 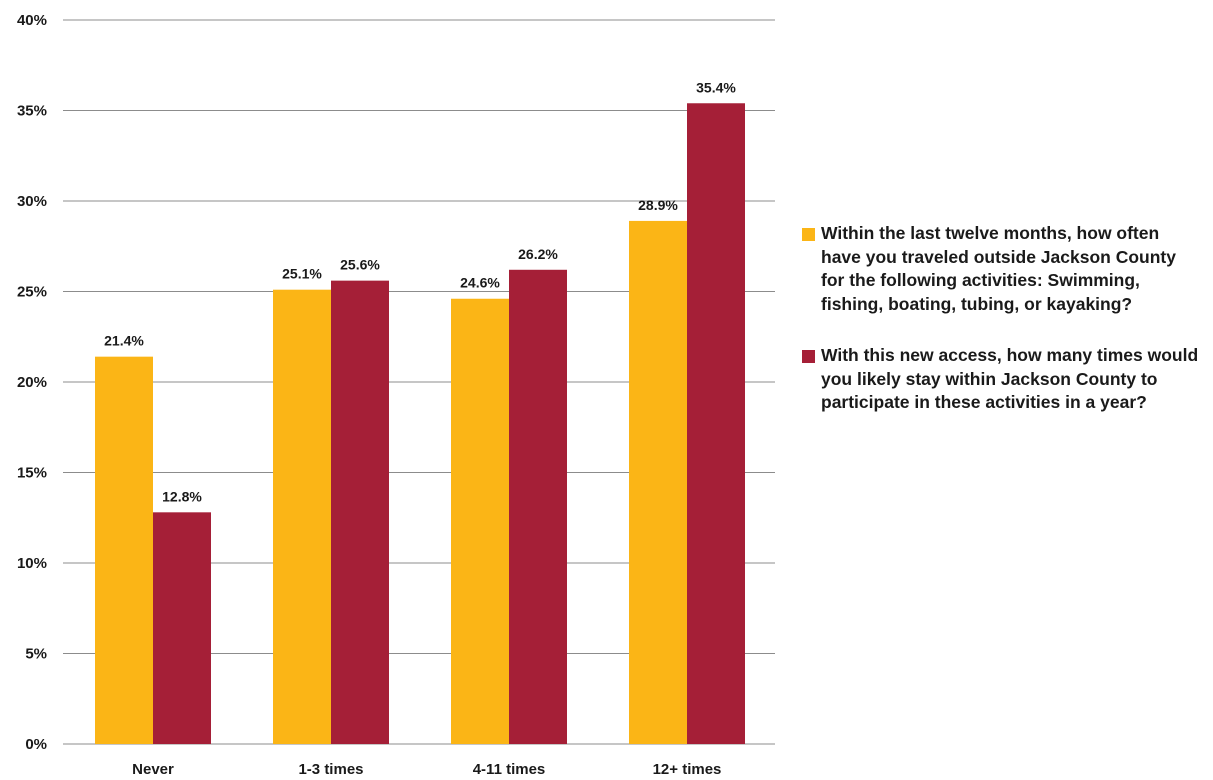 I want to click on y-tick-label: 20%, so click(x=32, y=382).